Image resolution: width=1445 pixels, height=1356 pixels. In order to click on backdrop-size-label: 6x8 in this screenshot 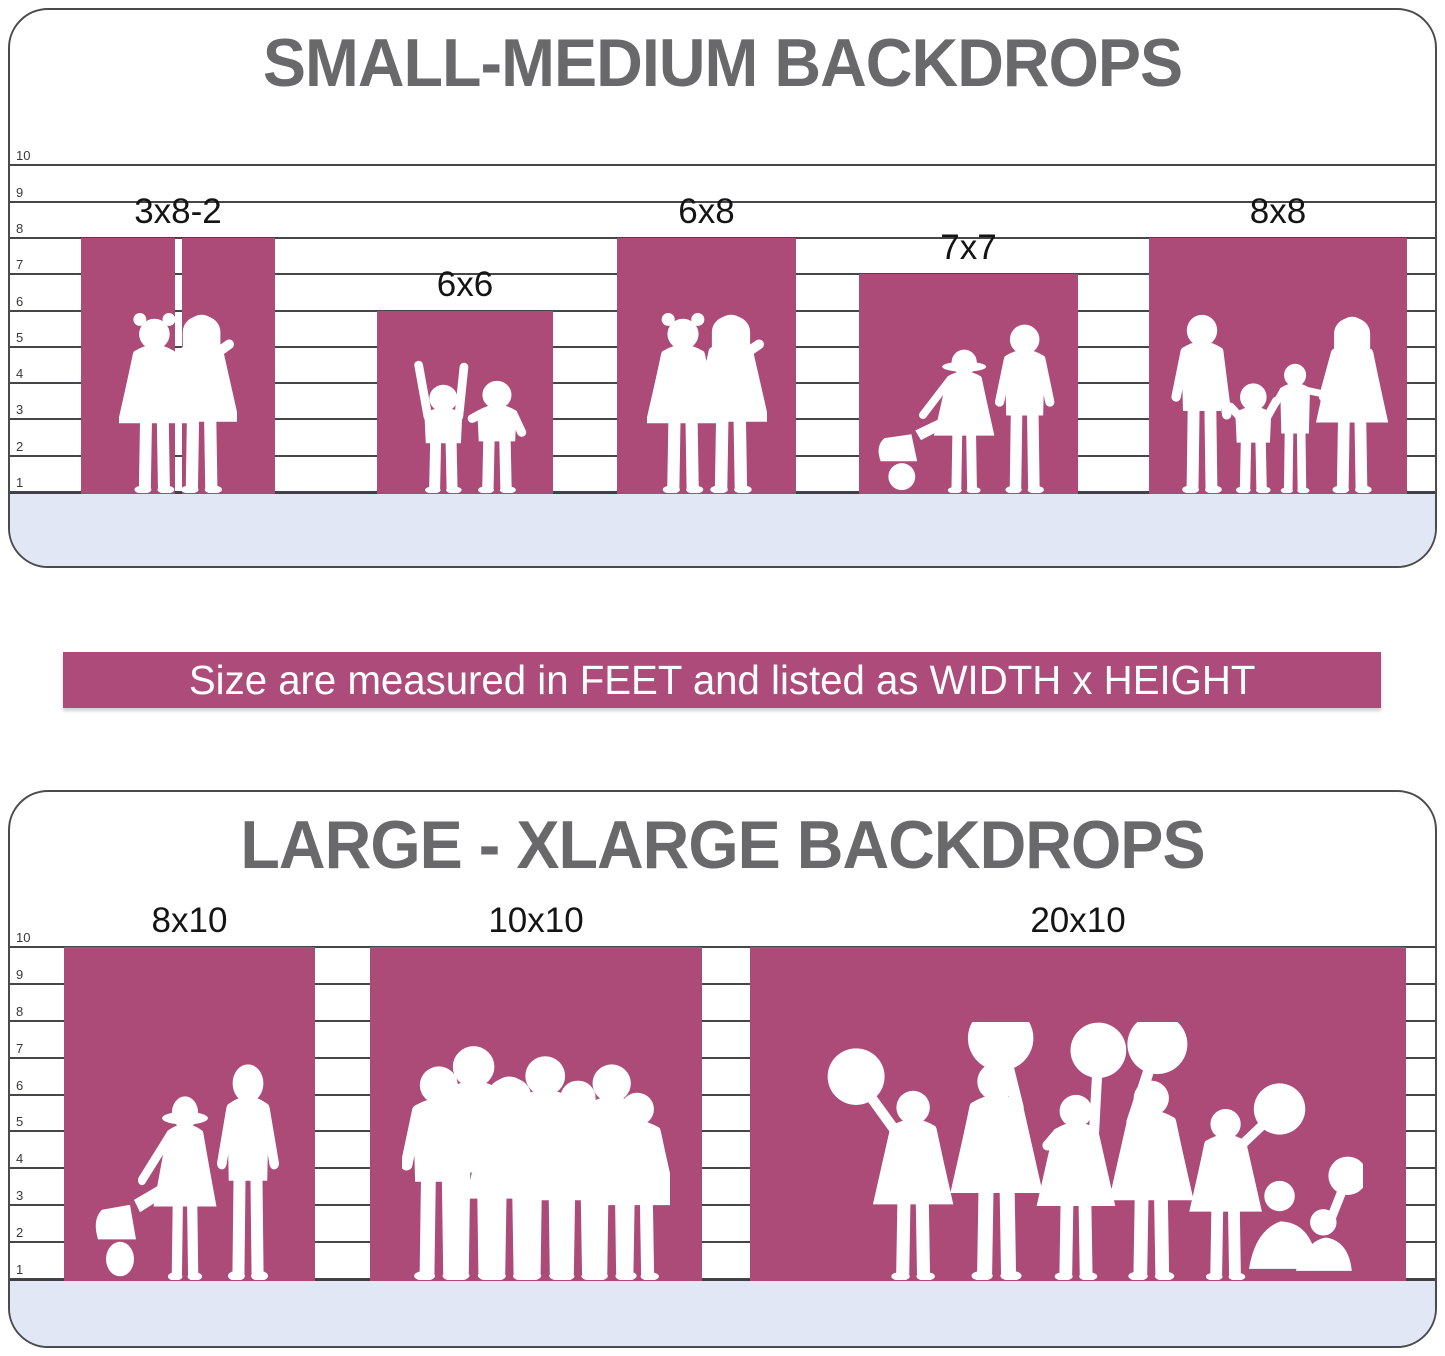, I will do `click(706, 211)`.